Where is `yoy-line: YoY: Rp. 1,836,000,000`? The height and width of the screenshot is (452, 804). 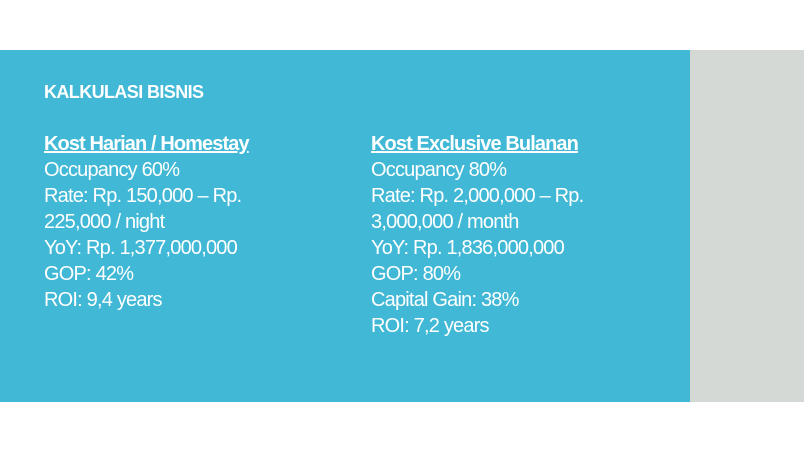 yoy-line: YoY: Rp. 1,836,000,000 is located at coordinates (468, 248).